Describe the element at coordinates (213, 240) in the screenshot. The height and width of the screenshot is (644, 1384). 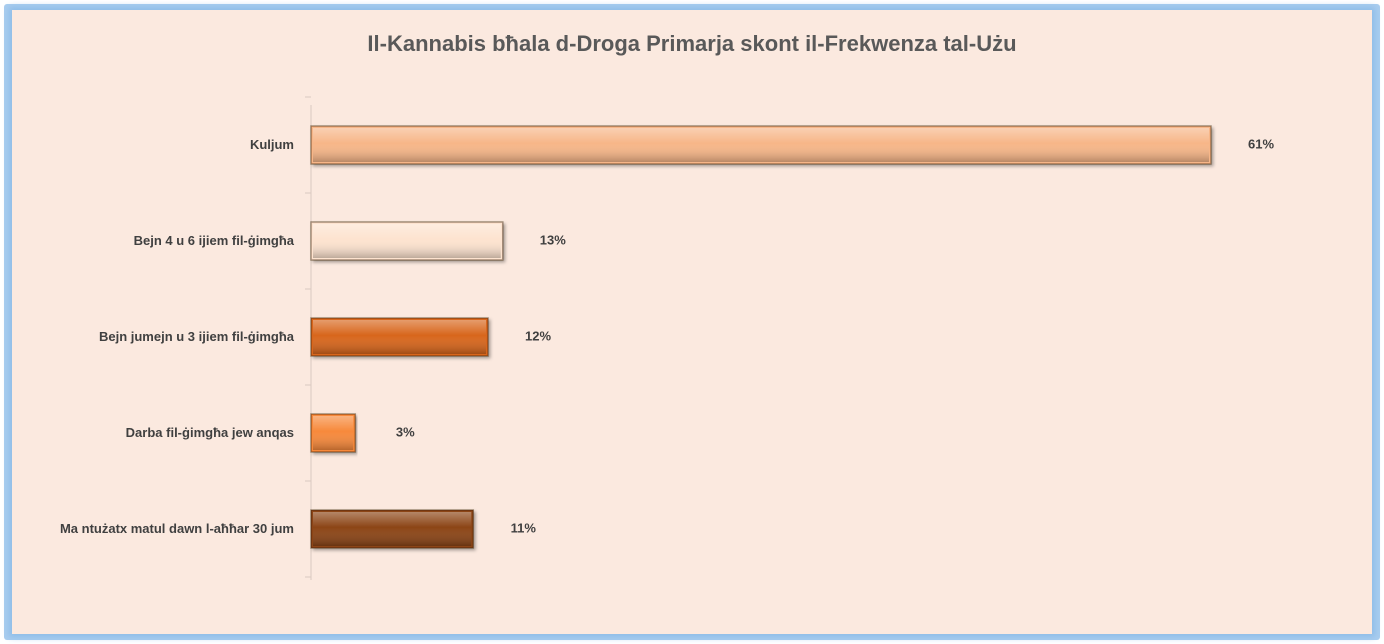
I see `category-label: Bejn 4 u 6 ijiem fil-ġimgħa` at that location.